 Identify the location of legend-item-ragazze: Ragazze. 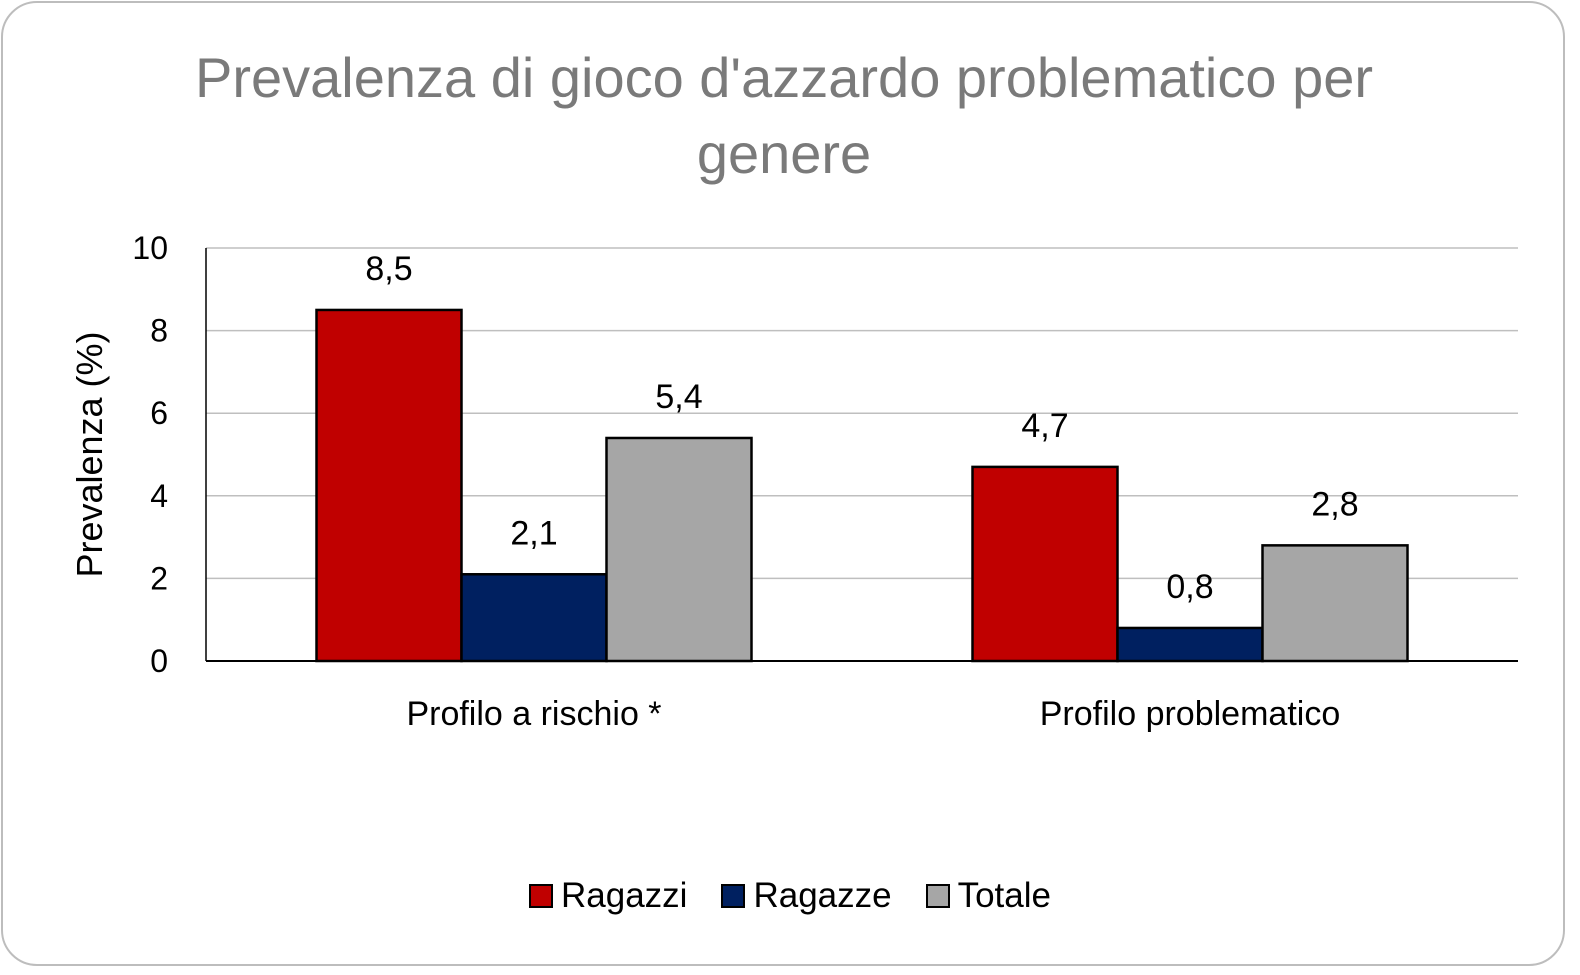
(806, 896).